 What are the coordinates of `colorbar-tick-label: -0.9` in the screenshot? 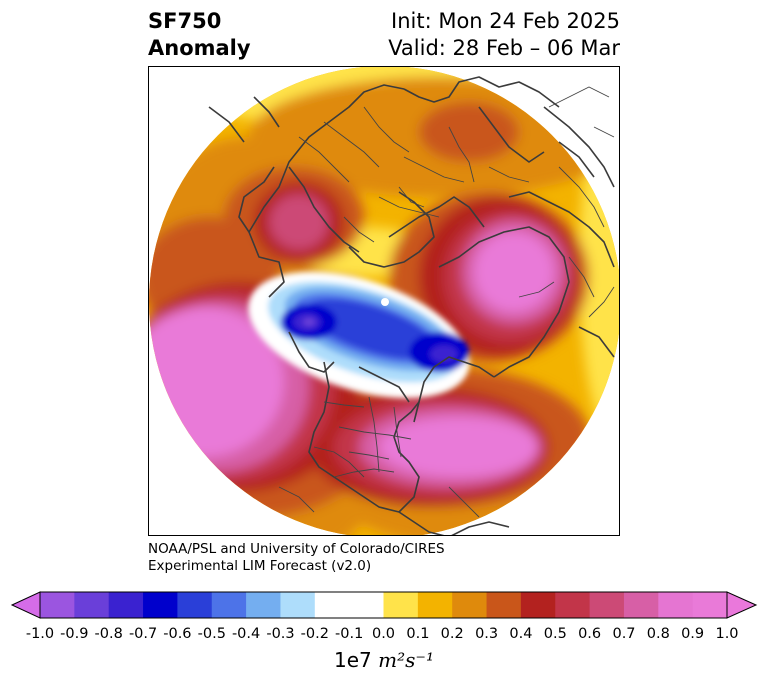 It's located at (74, 634).